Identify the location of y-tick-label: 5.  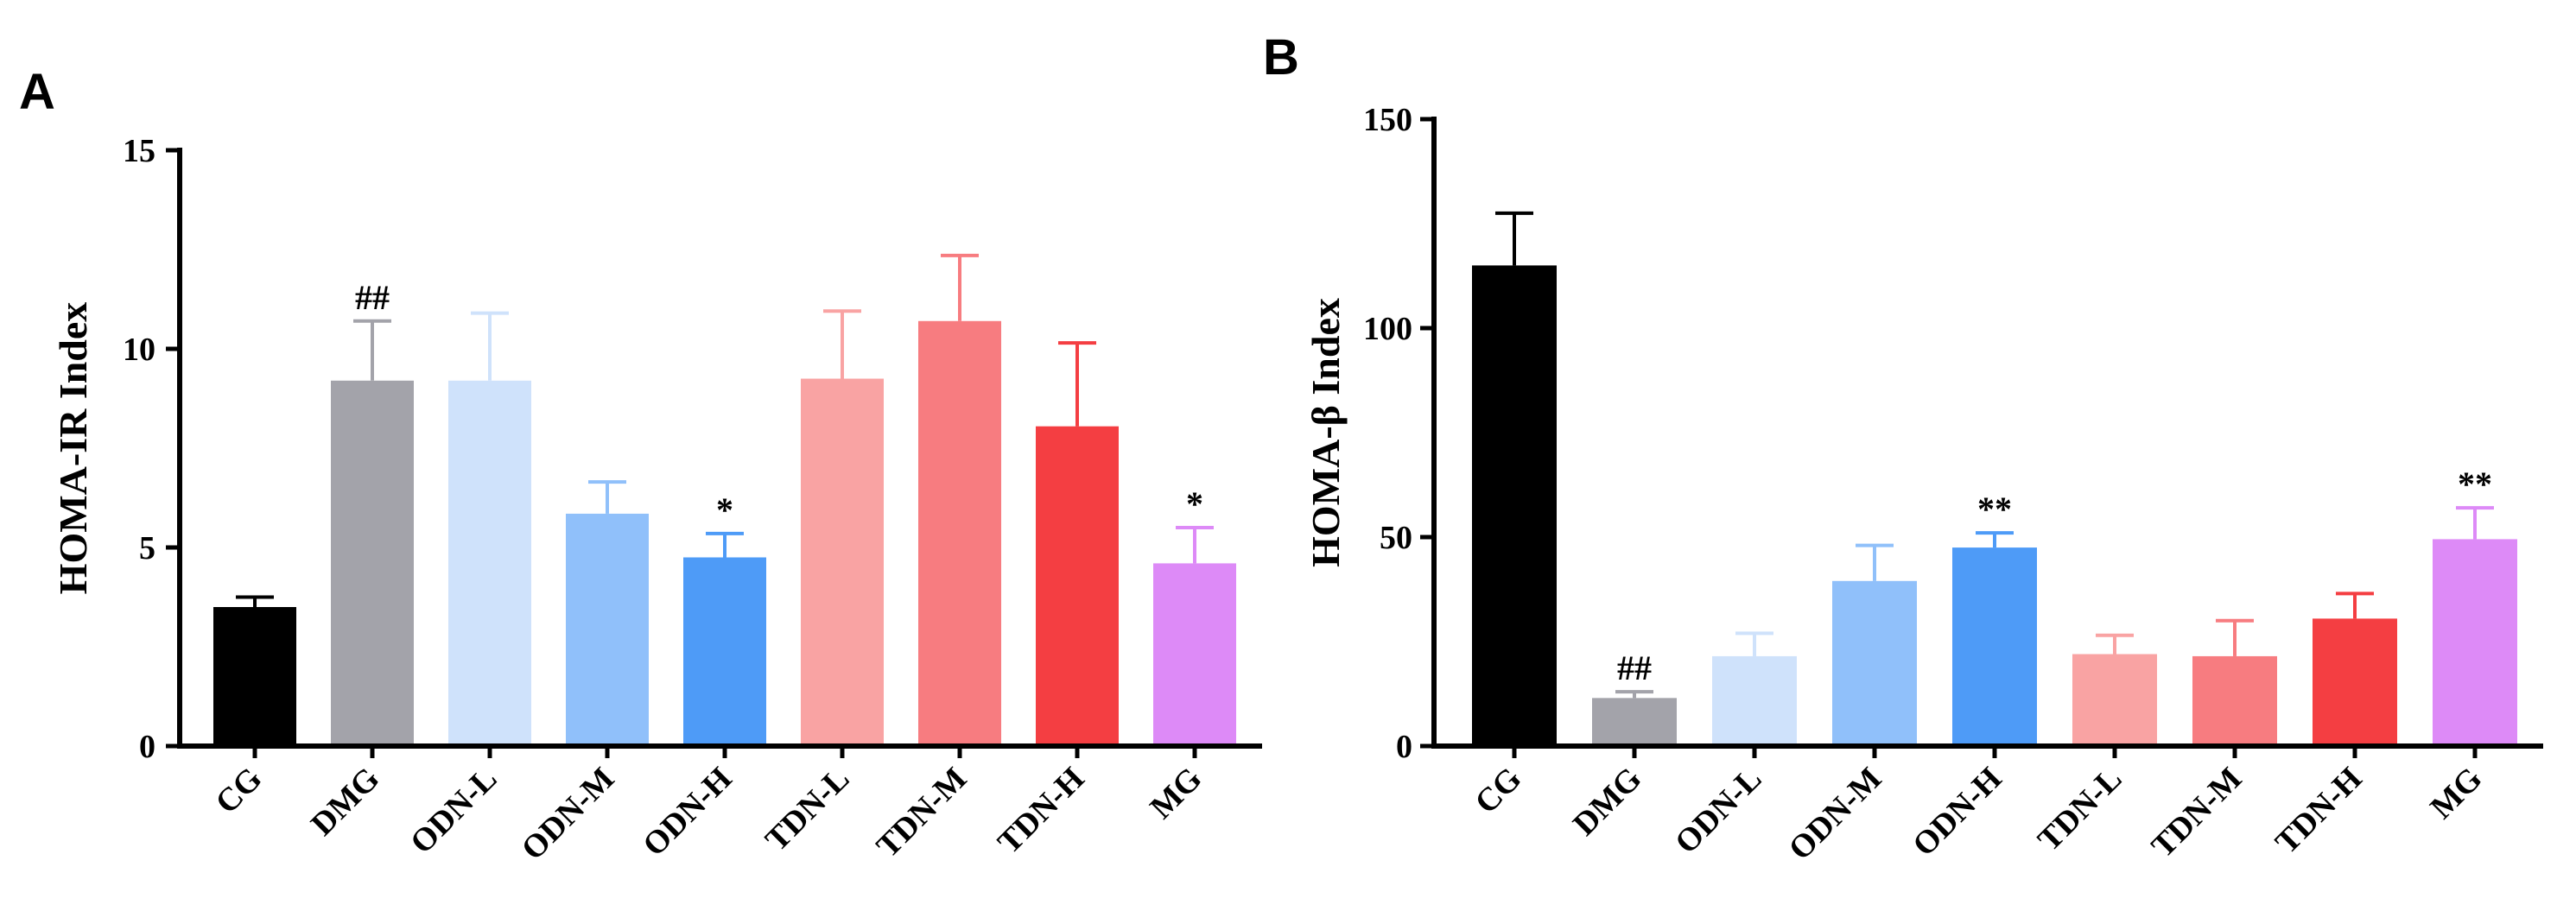
(147, 548).